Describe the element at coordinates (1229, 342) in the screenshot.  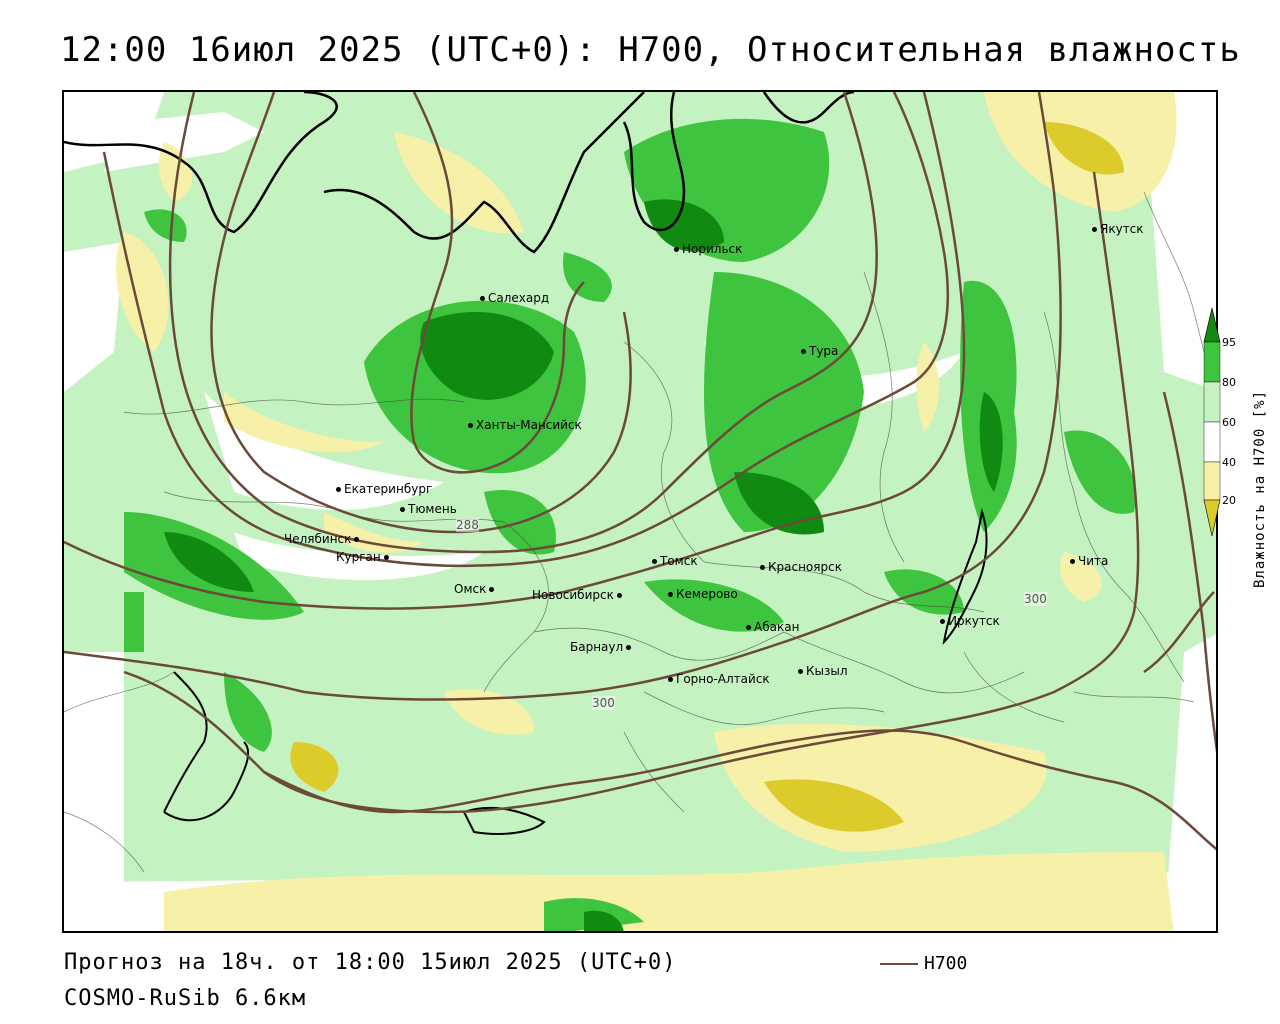
I see `colorbar-tick: 95` at that location.